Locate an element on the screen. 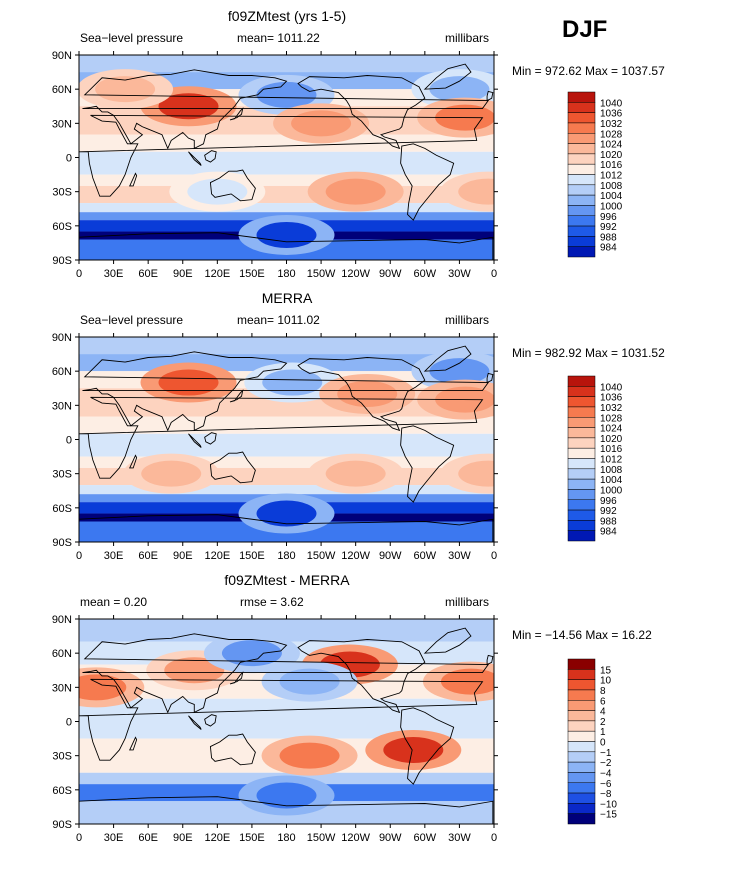  panel-3-lon-tick-label: 180 is located at coordinates (286, 838).